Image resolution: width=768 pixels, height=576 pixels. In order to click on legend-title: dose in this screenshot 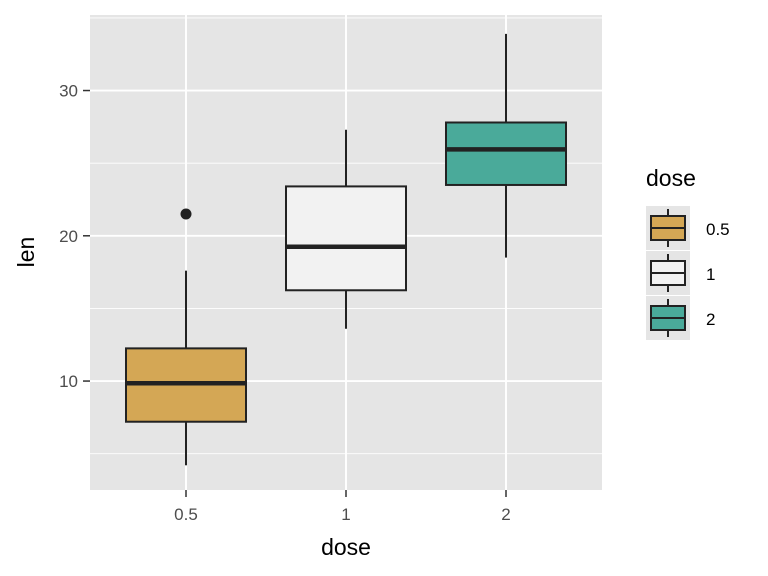, I will do `click(671, 178)`.